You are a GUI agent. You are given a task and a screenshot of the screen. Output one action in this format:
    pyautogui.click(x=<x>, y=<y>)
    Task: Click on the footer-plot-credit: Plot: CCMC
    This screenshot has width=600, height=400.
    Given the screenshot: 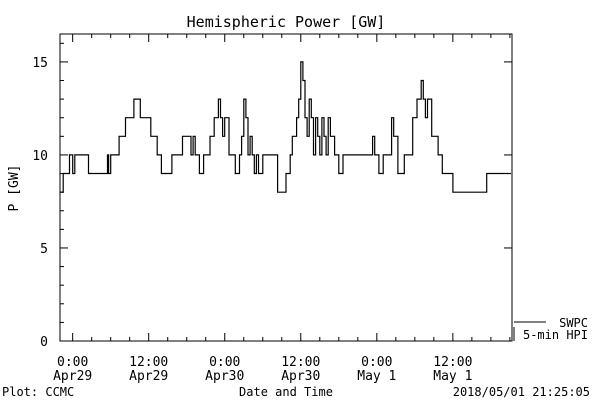 What is the action you would take?
    pyautogui.click(x=38, y=392)
    